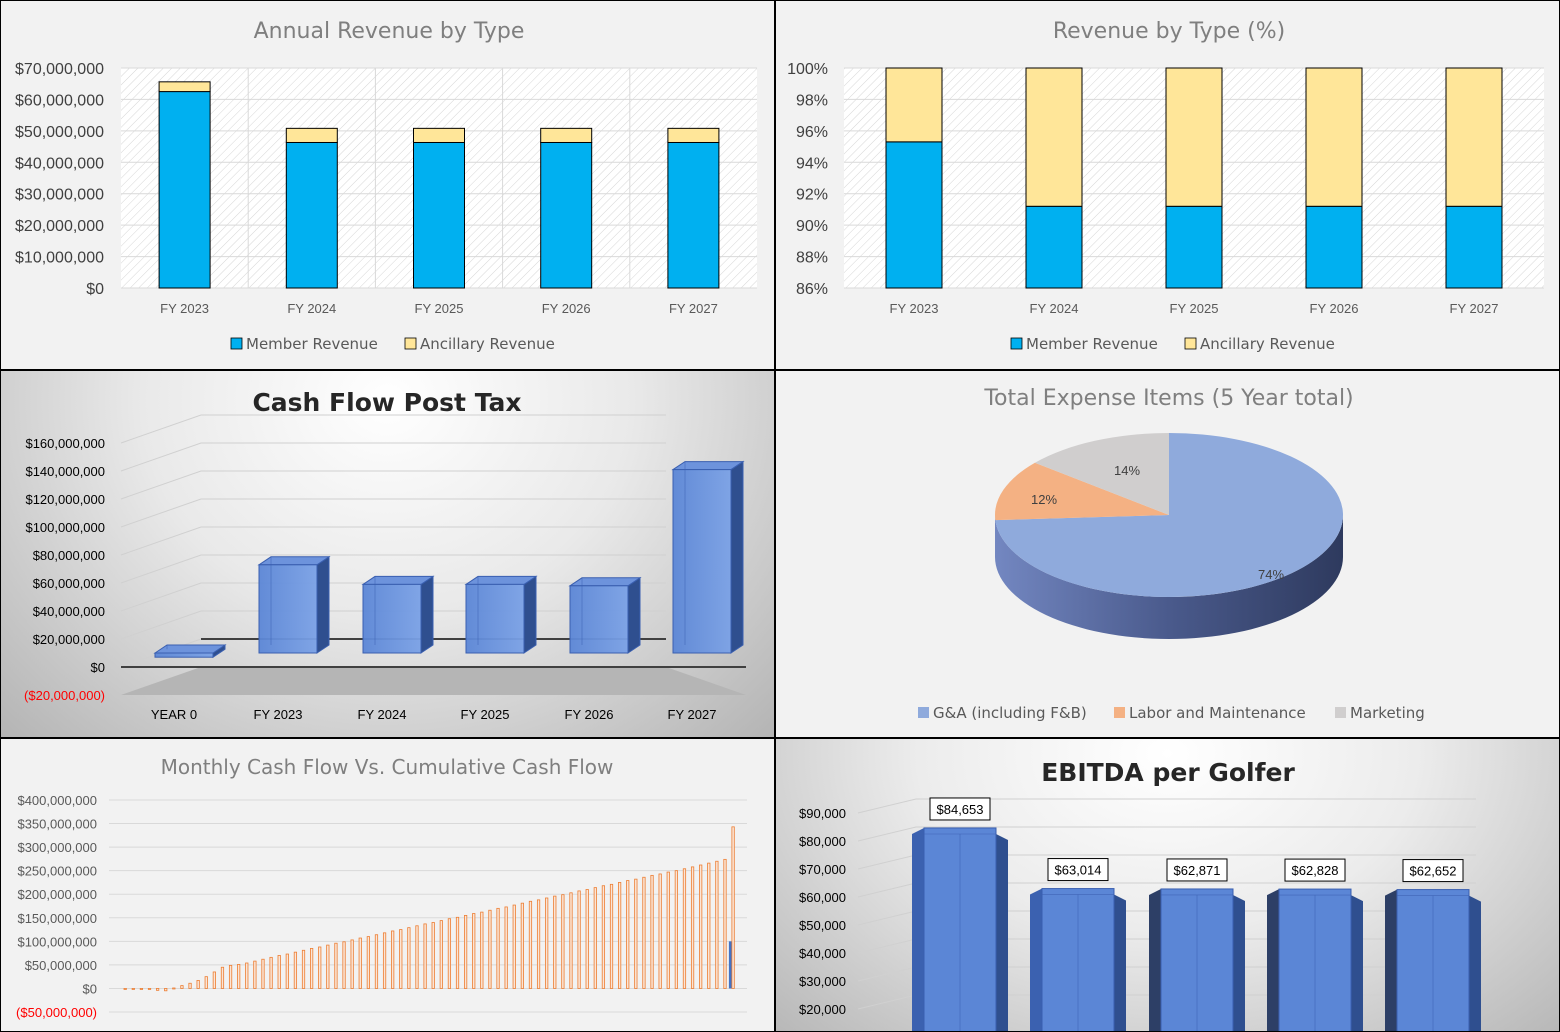 The width and height of the screenshot is (1560, 1032). Describe the element at coordinates (57, 918) in the screenshot. I see `y-tick-label: $150,000,000` at that location.